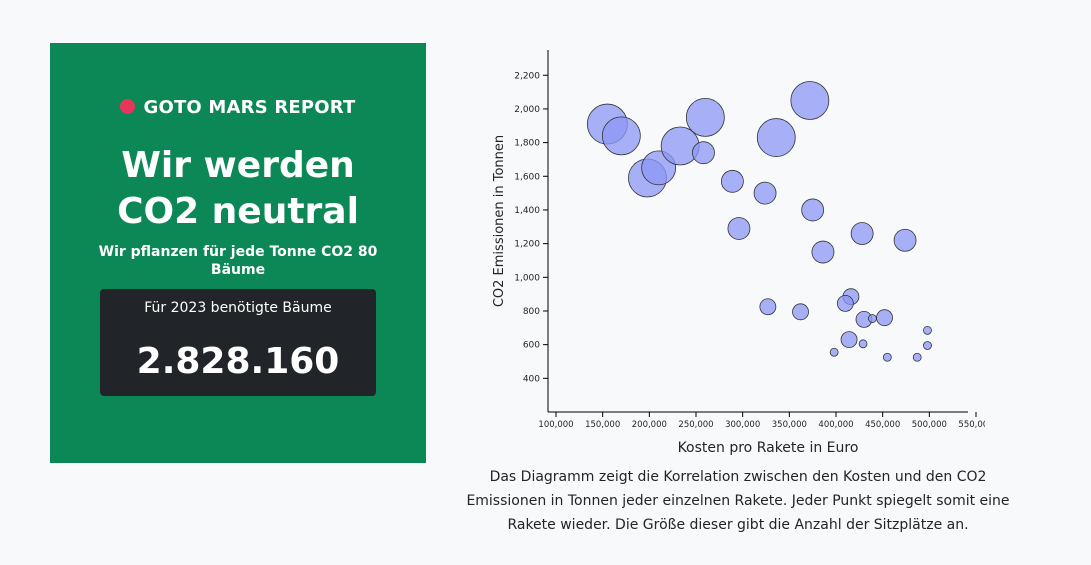 This screenshot has height=565, width=1091. I want to click on y-tick-label: 600, so click(531, 346).